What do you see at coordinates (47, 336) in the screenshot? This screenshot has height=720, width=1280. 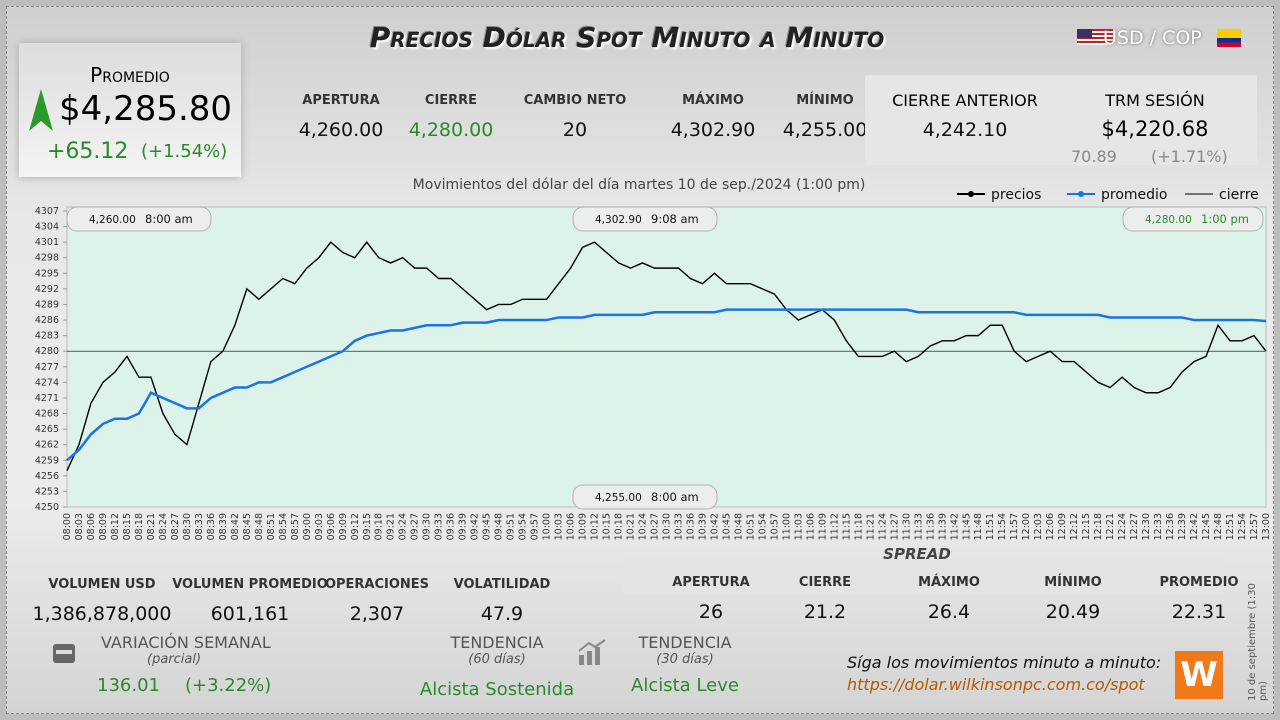 I see `y-tick-label: 4283` at bounding box center [47, 336].